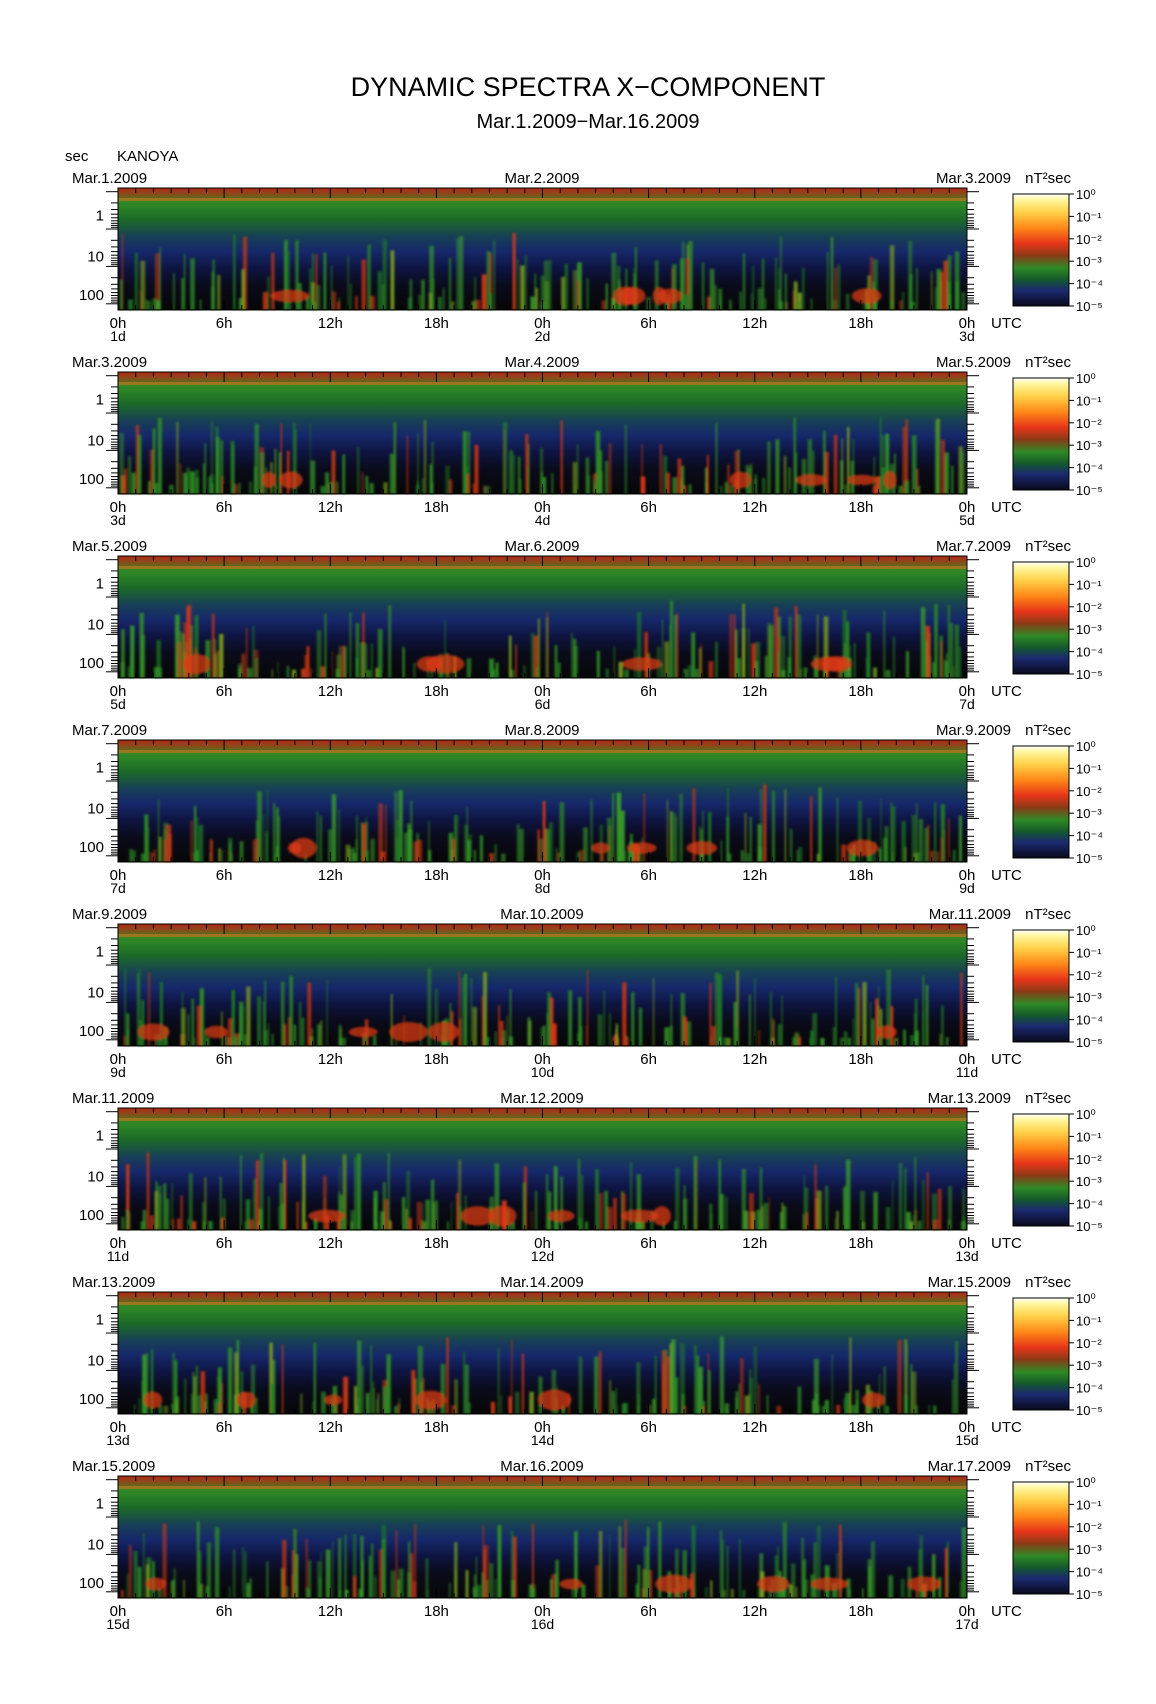 This screenshot has height=1704, width=1156. What do you see at coordinates (542, 1624) in the screenshot?
I see `day-label-mid: 16d` at bounding box center [542, 1624].